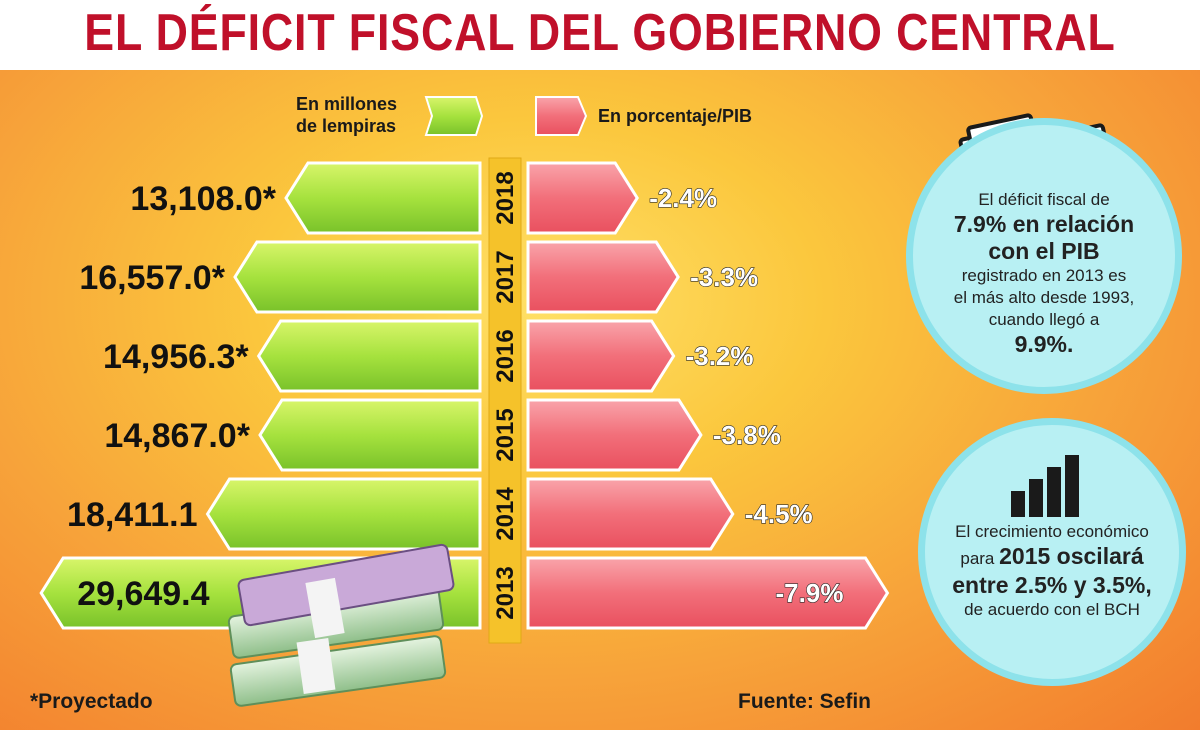 This screenshot has width=1200, height=730. I want to click on label-porcentaje-2017: -3.3%, so click(724, 277).